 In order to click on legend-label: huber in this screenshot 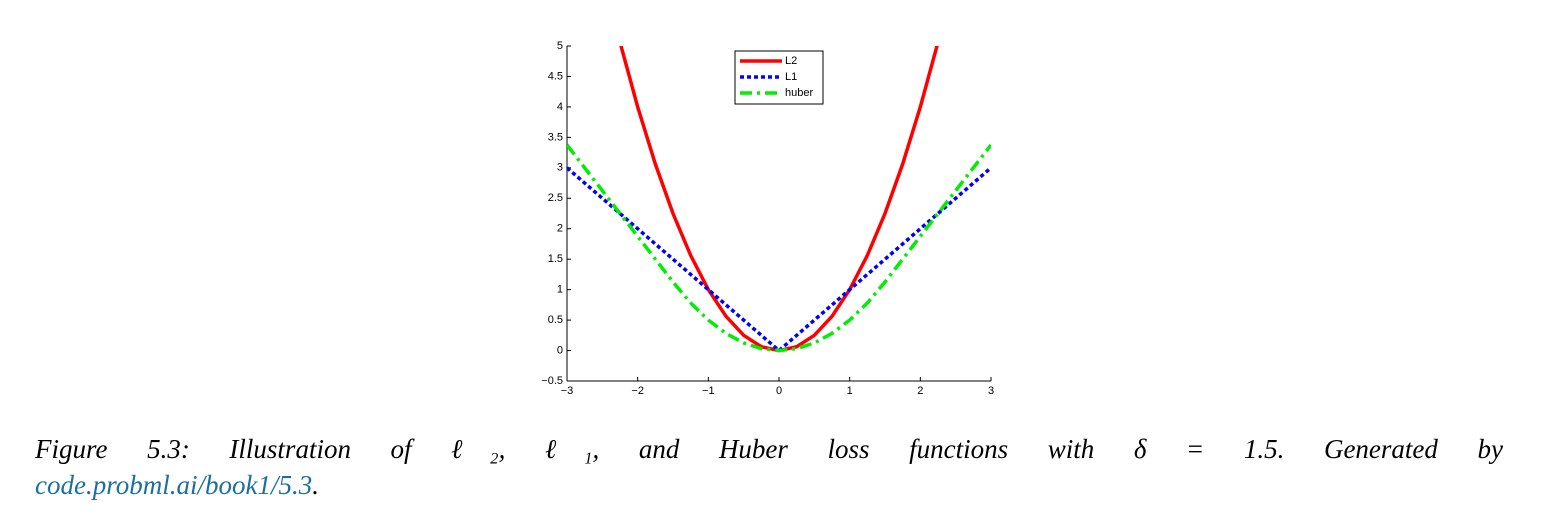, I will do `click(799, 93)`.